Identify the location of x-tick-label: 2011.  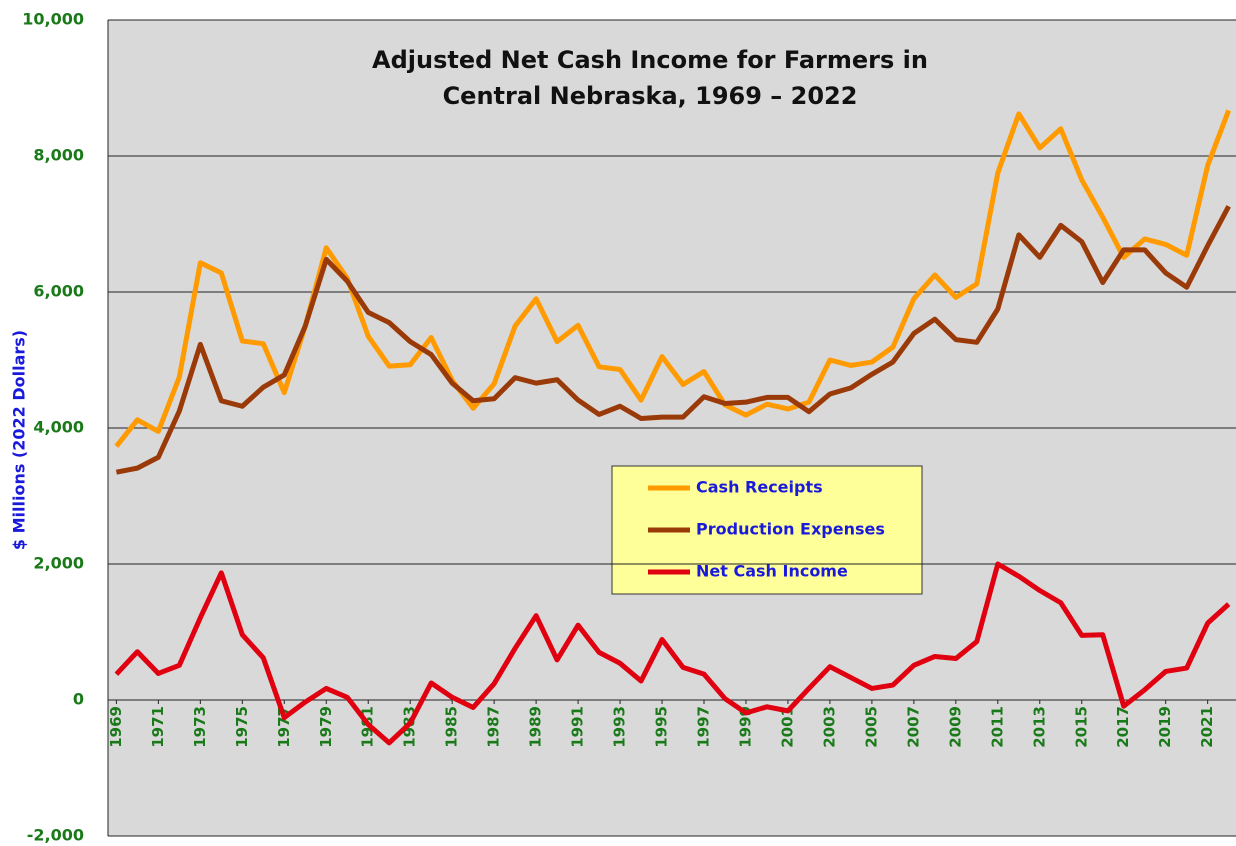
(997, 727).